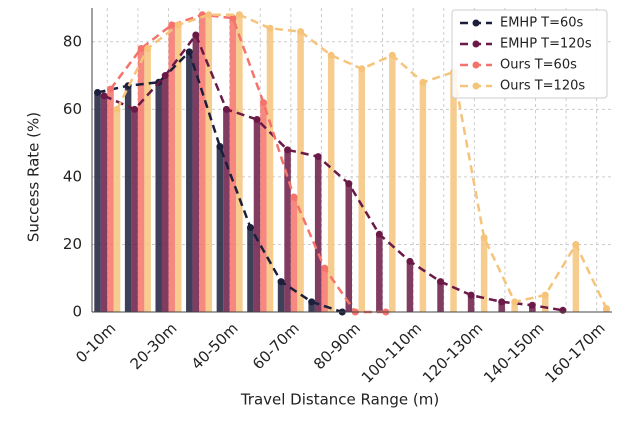 Image resolution: width=640 pixels, height=447 pixels. I want to click on x-tick-label: 100-110m, so click(391, 352).